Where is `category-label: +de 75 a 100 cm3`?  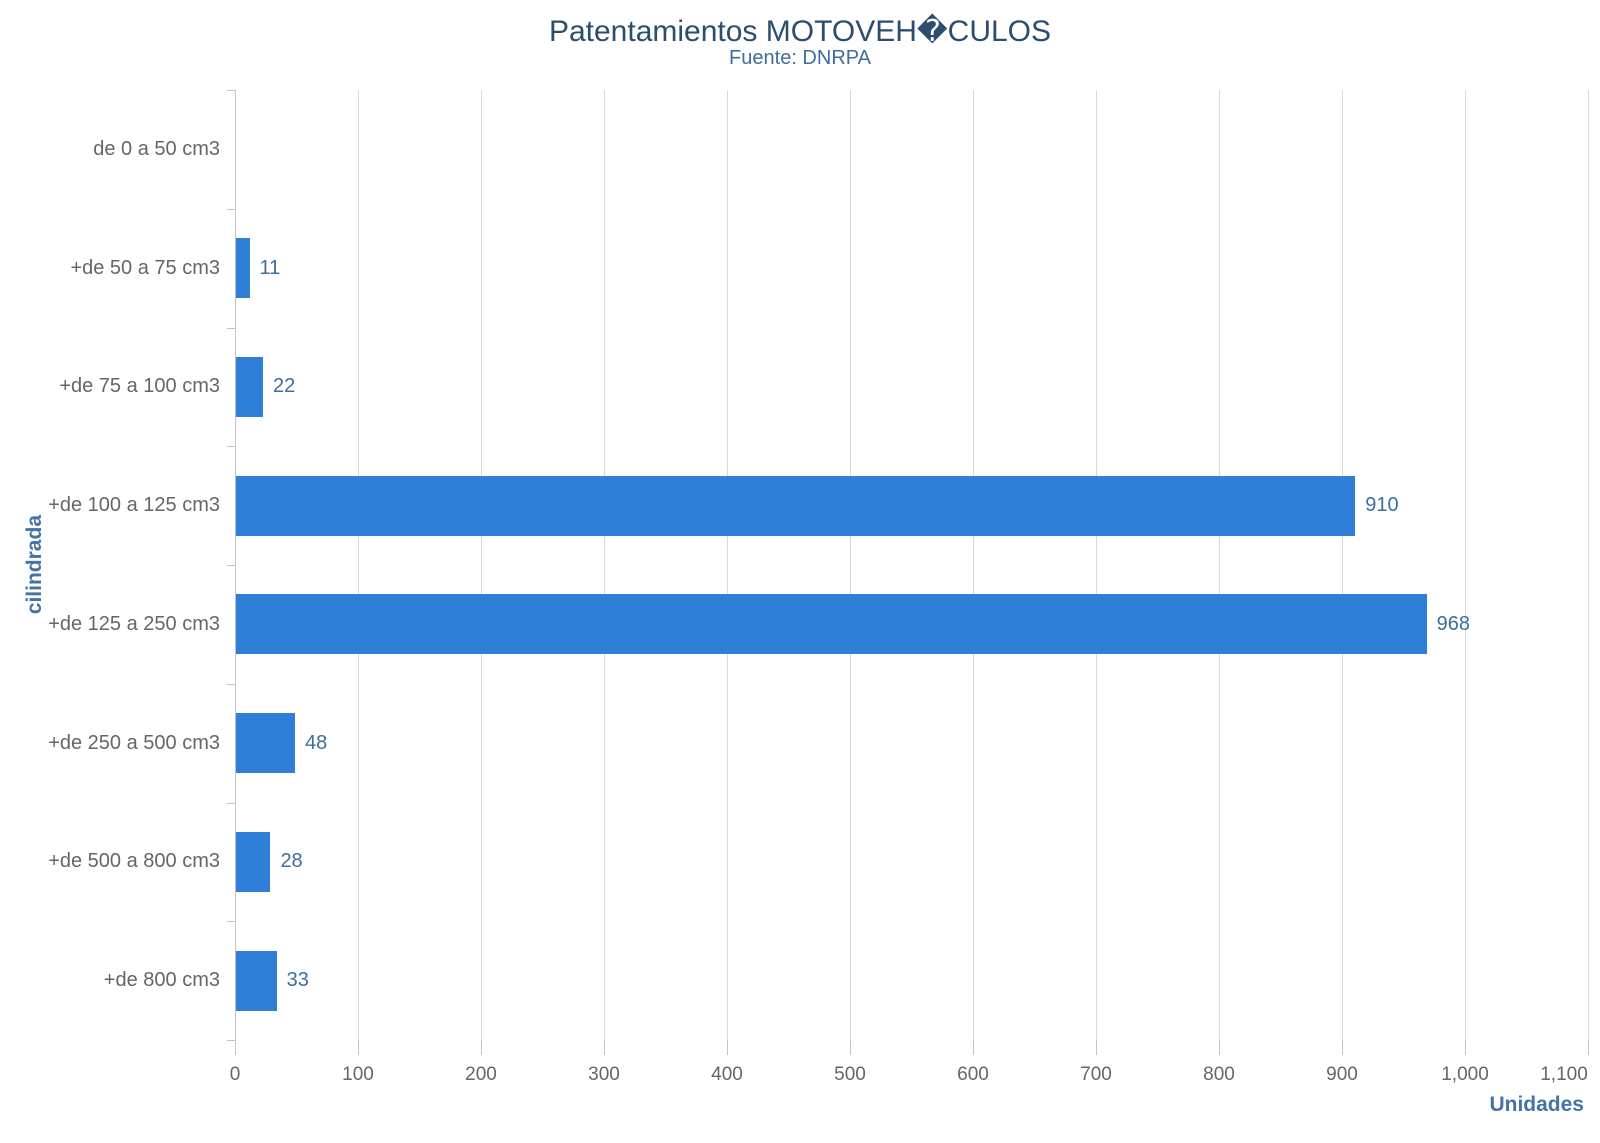
category-label: +de 75 a 100 cm3 is located at coordinates (139, 386).